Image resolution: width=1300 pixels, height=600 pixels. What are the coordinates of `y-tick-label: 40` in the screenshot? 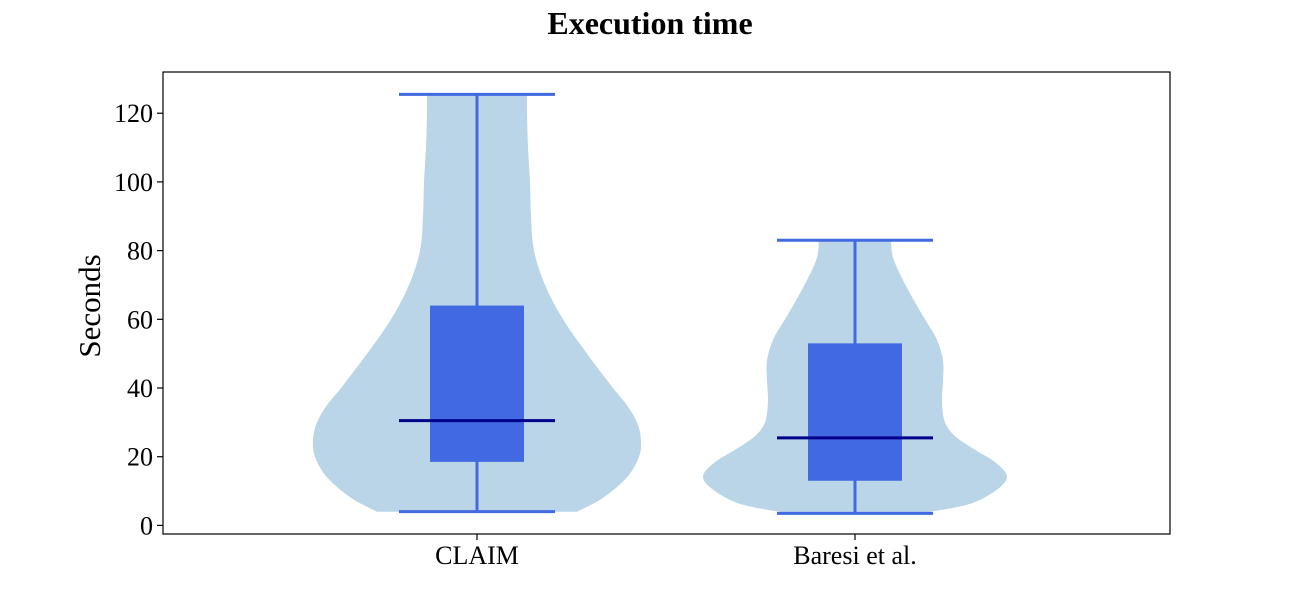 It's located at (140, 388).